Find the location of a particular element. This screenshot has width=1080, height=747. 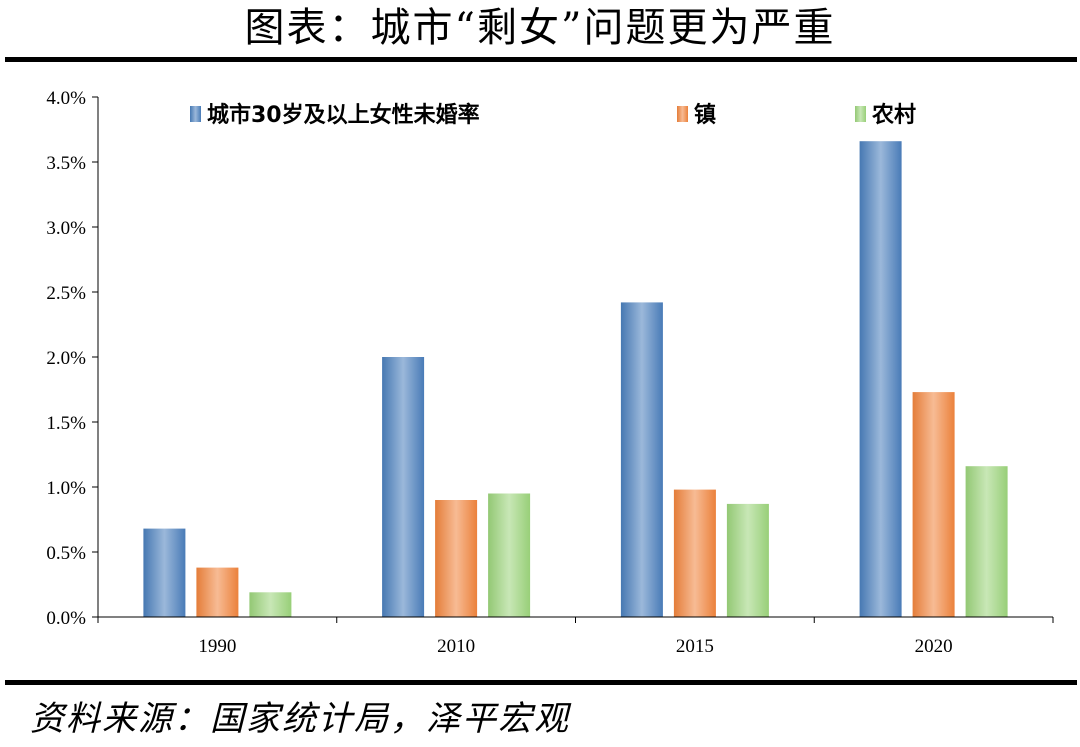

y-tick-label: 1.5% is located at coordinates (66, 423).